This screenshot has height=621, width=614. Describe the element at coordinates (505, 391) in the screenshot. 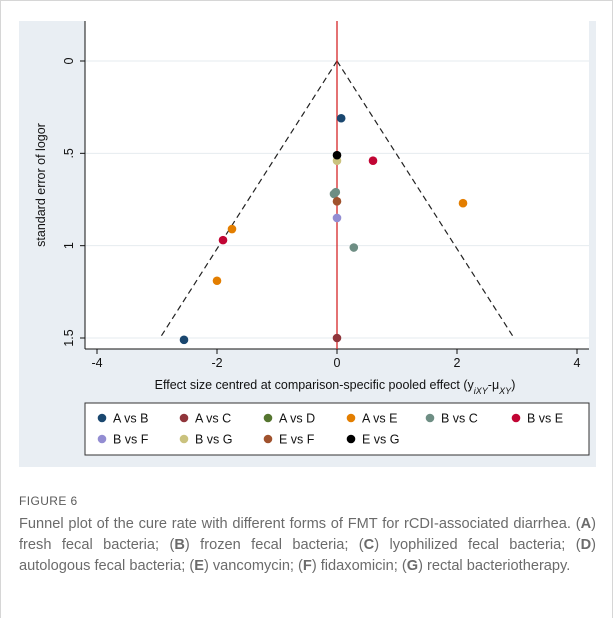

I see `x-axis-label-subscript: XY` at that location.